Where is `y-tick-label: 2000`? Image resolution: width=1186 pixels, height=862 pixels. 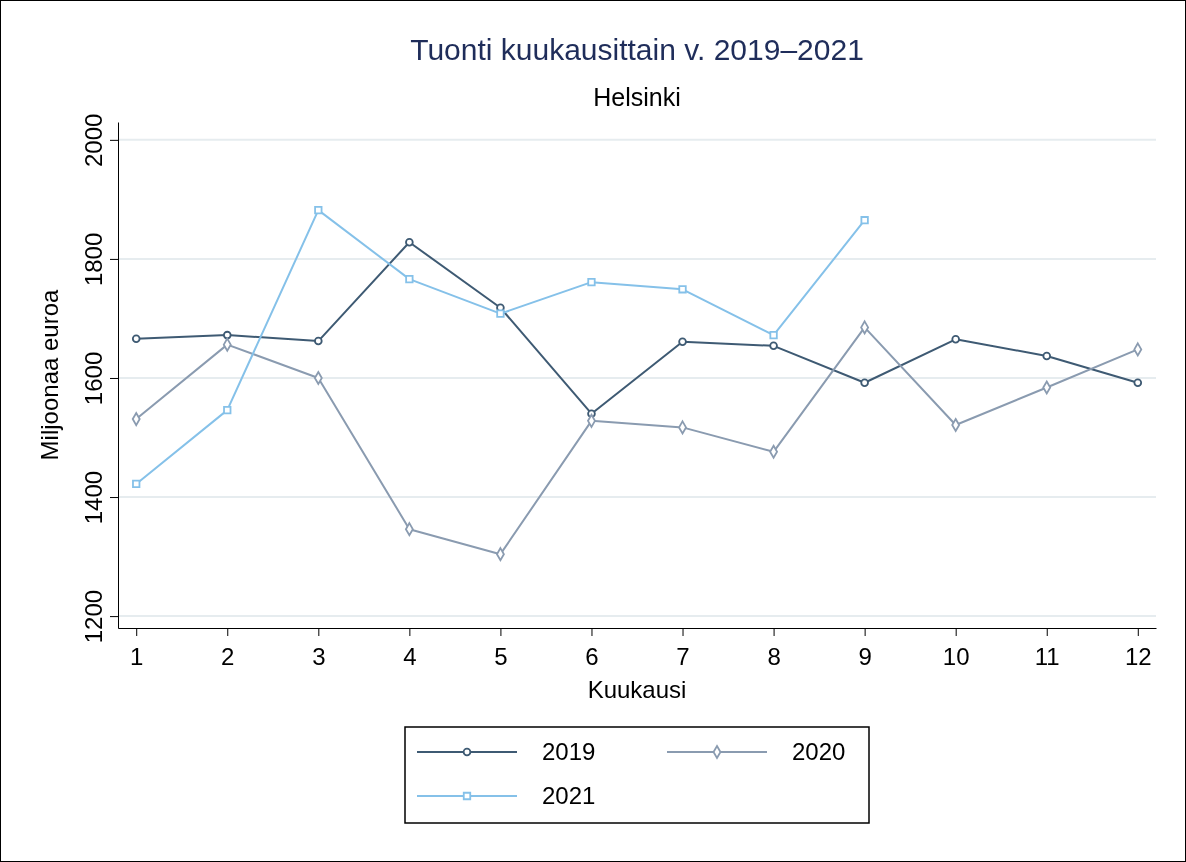 y-tick-label: 2000 is located at coordinates (94, 140).